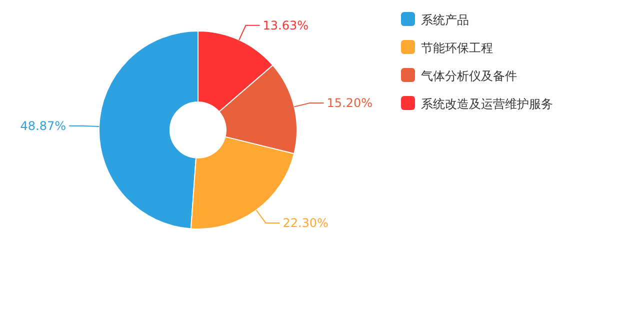 Image resolution: width=630 pixels, height=330 pixels. What do you see at coordinates (457, 48) in the screenshot?
I see `legend-label: 节能环保工程` at bounding box center [457, 48].